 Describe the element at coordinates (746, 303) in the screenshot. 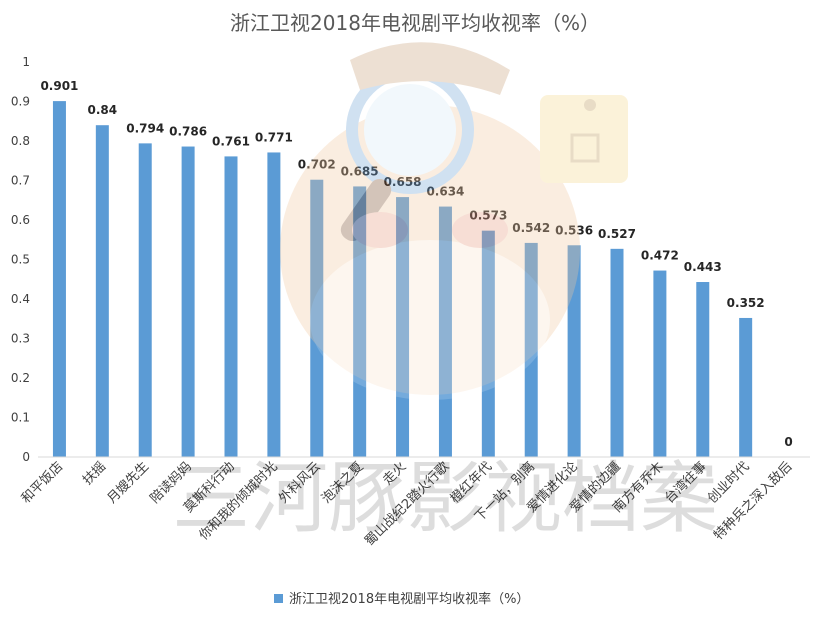

I see `data-label: 0.352` at that location.